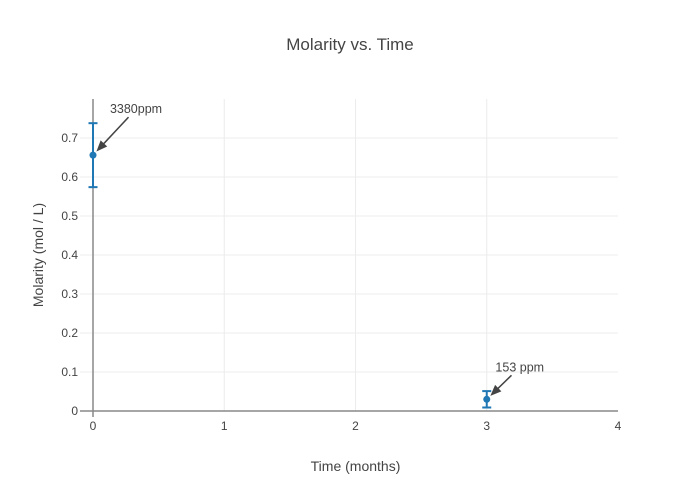  What do you see at coordinates (355, 426) in the screenshot?
I see `x-tick-label: 2` at bounding box center [355, 426].